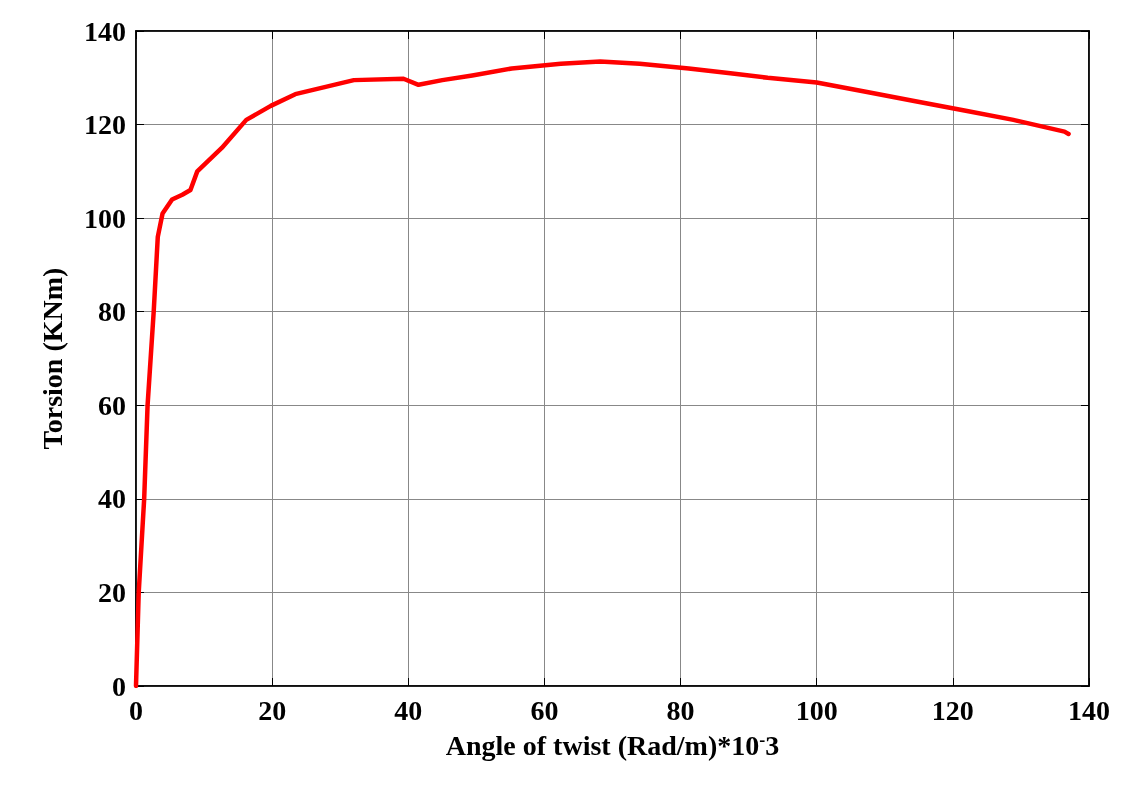 The width and height of the screenshot is (1132, 796). I want to click on x-tick-label: 100, so click(816, 710).